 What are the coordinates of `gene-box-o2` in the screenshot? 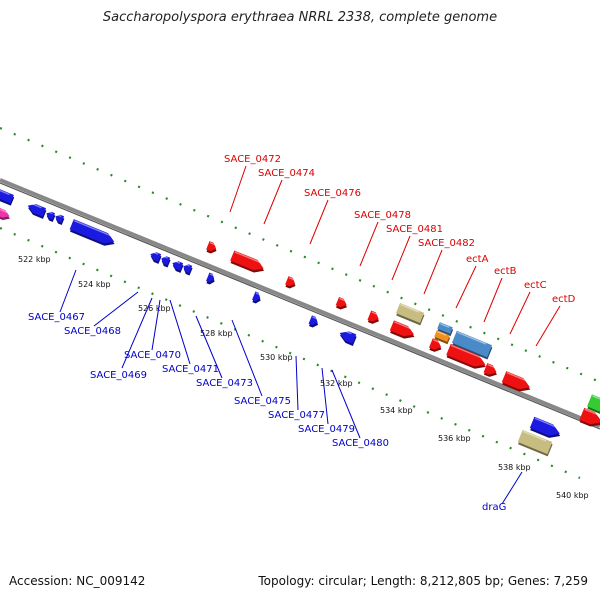 It's located at (442, 337).